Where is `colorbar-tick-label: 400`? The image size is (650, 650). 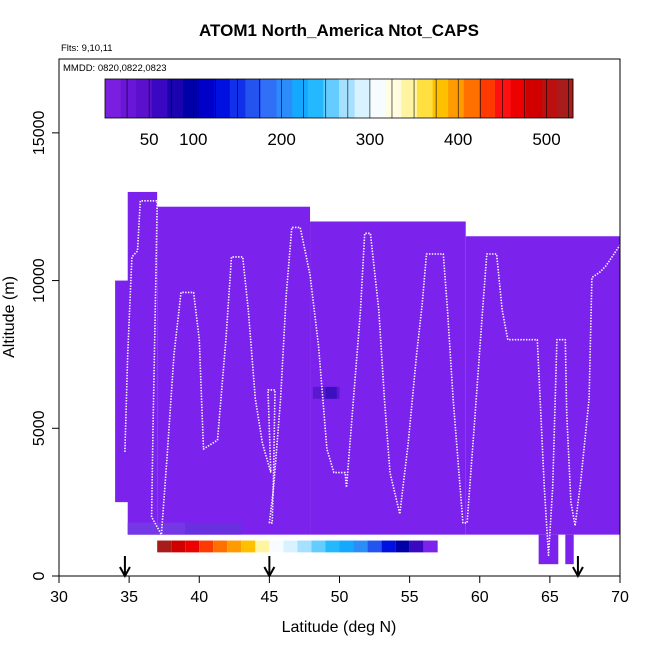
colorbar-tick-label: 400 is located at coordinates (458, 139).